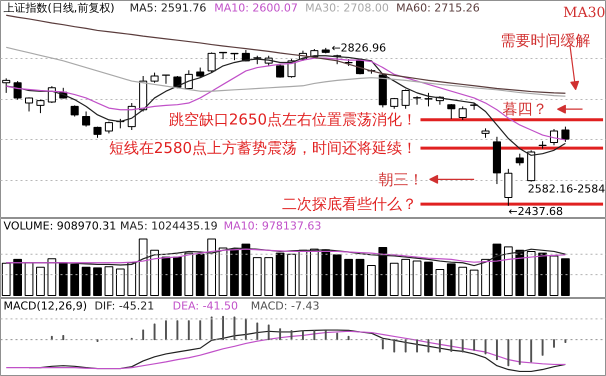 The image size is (606, 376). I want to click on text: MA60: 2715.26, so click(438, 8).